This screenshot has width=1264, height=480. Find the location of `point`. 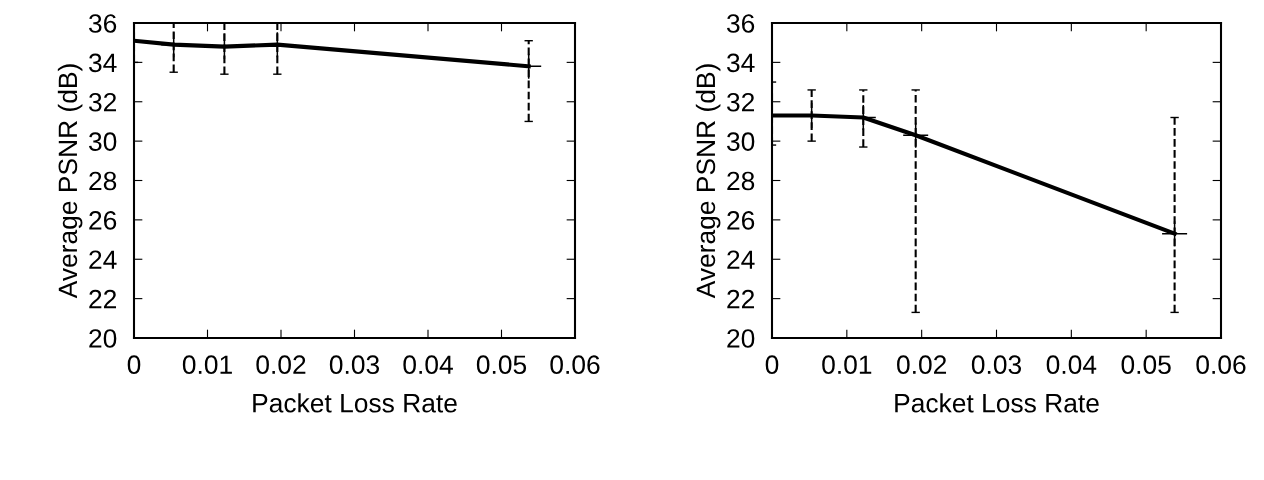

point is located at coordinates (916, 135).